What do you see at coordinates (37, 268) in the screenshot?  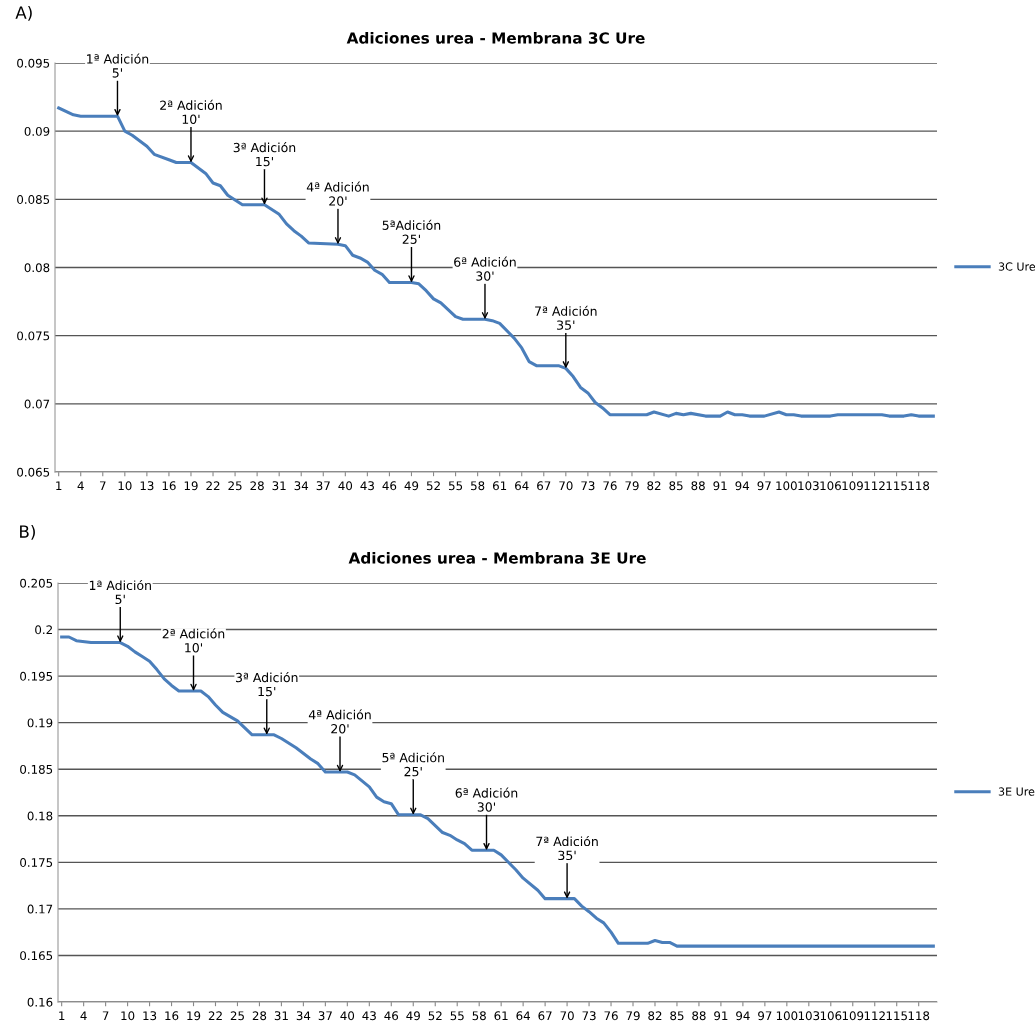 I see `y-tick-label: 0.08` at bounding box center [37, 268].